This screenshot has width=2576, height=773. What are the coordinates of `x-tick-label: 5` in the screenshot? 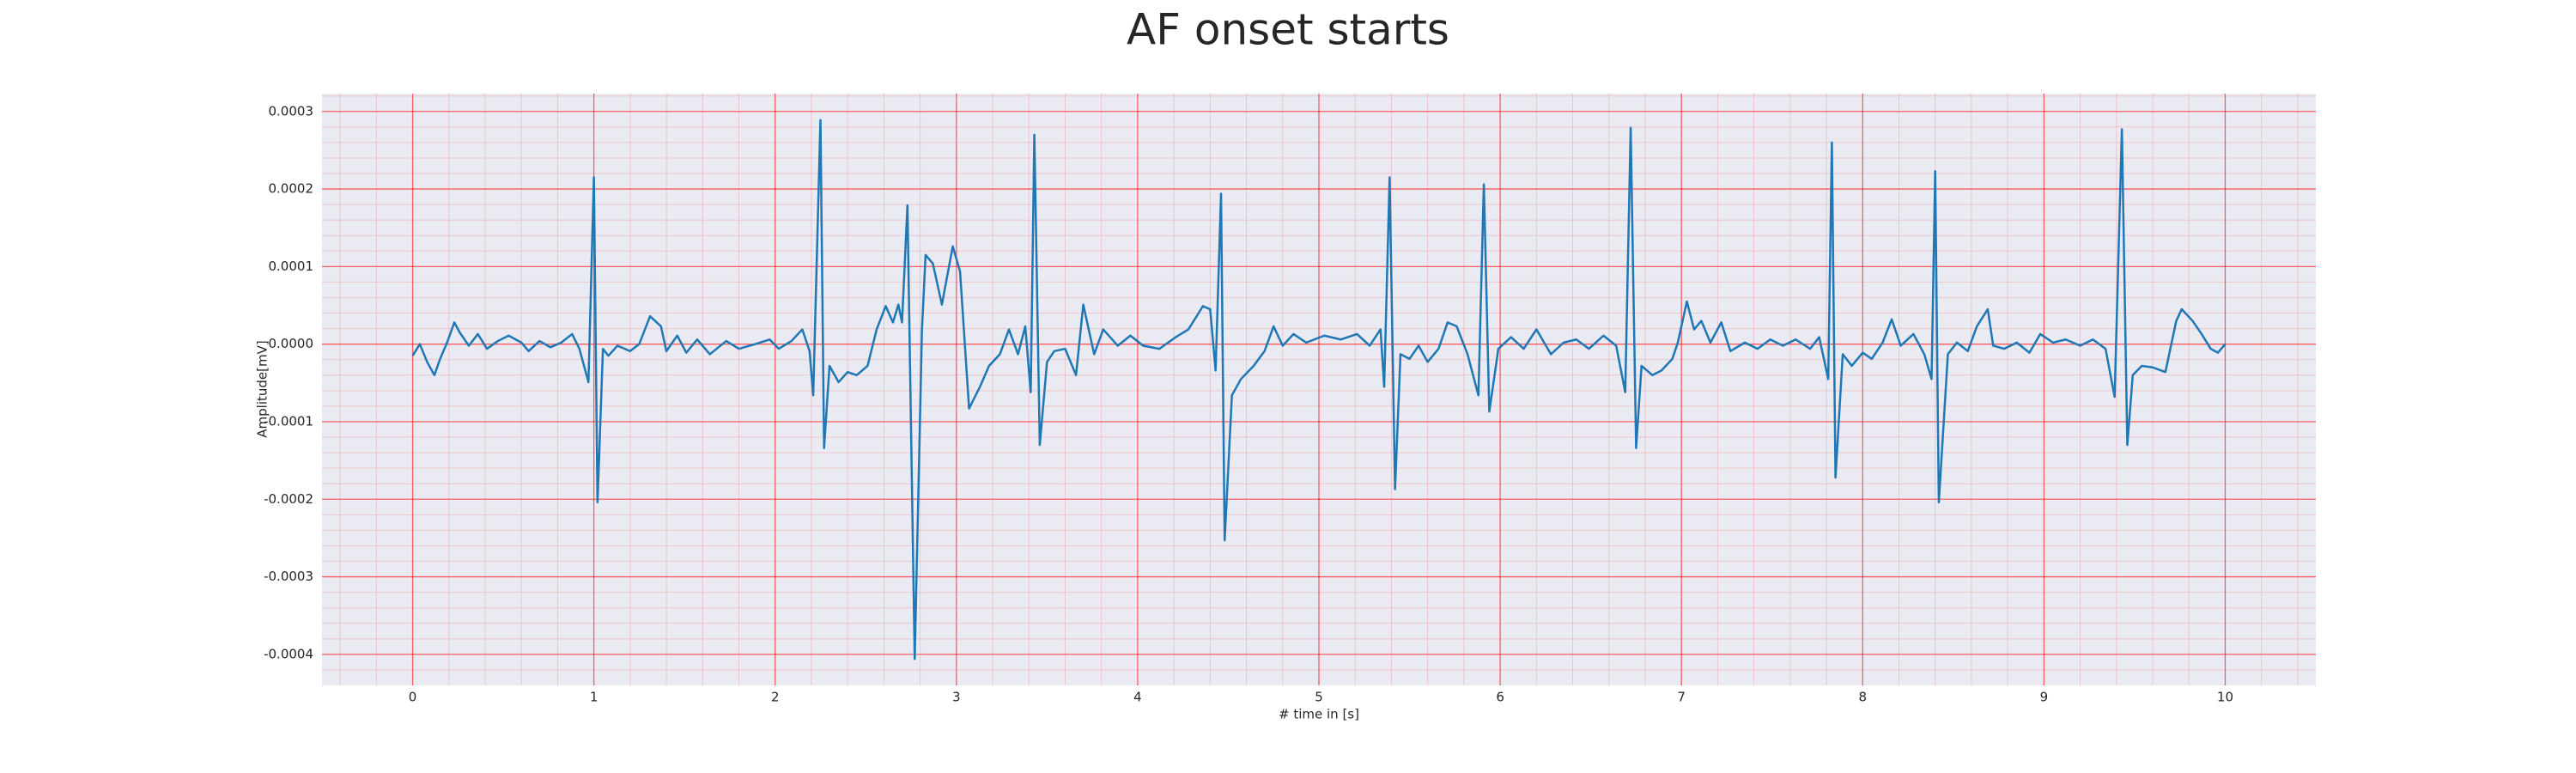 It's located at (1319, 697).